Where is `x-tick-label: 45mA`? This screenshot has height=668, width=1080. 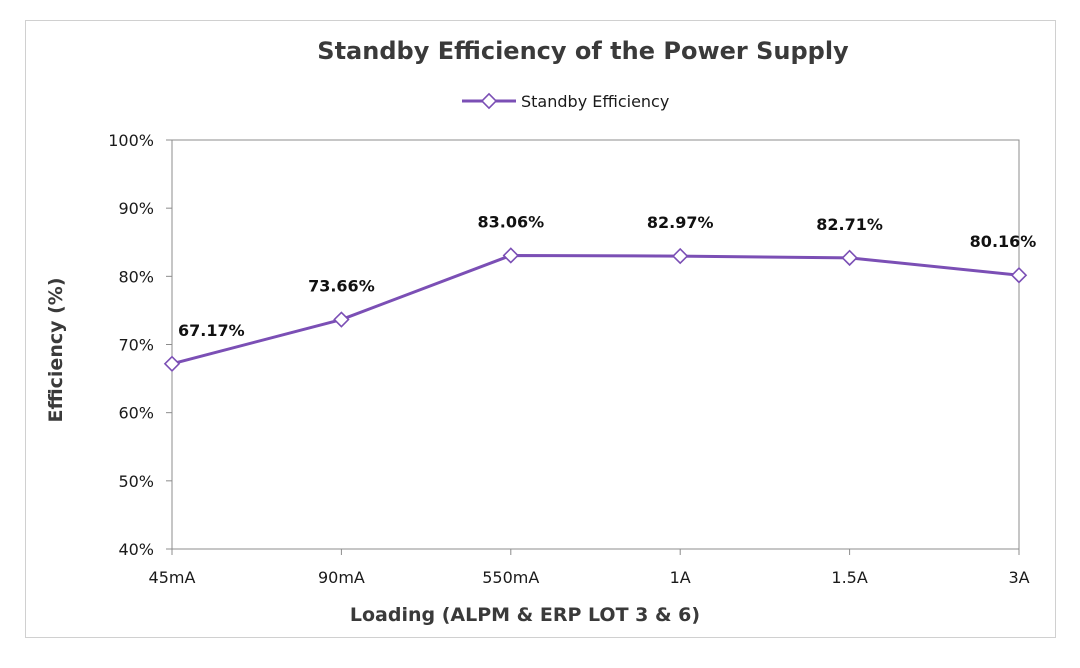
x-tick-label: 45mA is located at coordinates (172, 577).